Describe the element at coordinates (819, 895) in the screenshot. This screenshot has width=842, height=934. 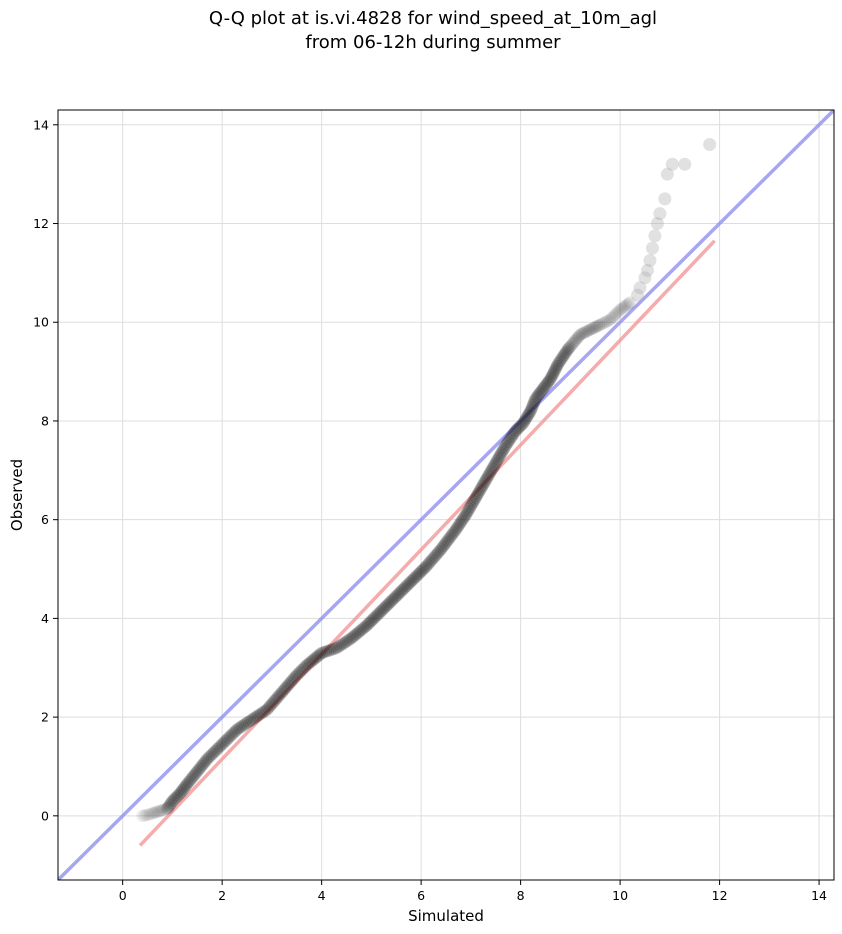
I see `x-tick-label-14: 14` at that location.